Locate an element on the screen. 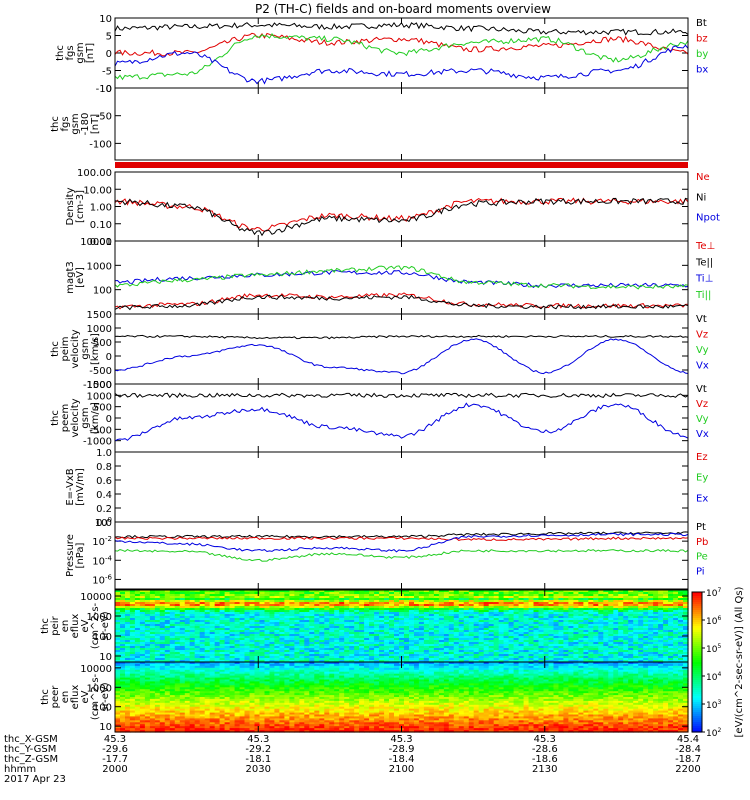 The width and height of the screenshot is (750, 800). y-axis-label: eV is located at coordinates (85, 625).